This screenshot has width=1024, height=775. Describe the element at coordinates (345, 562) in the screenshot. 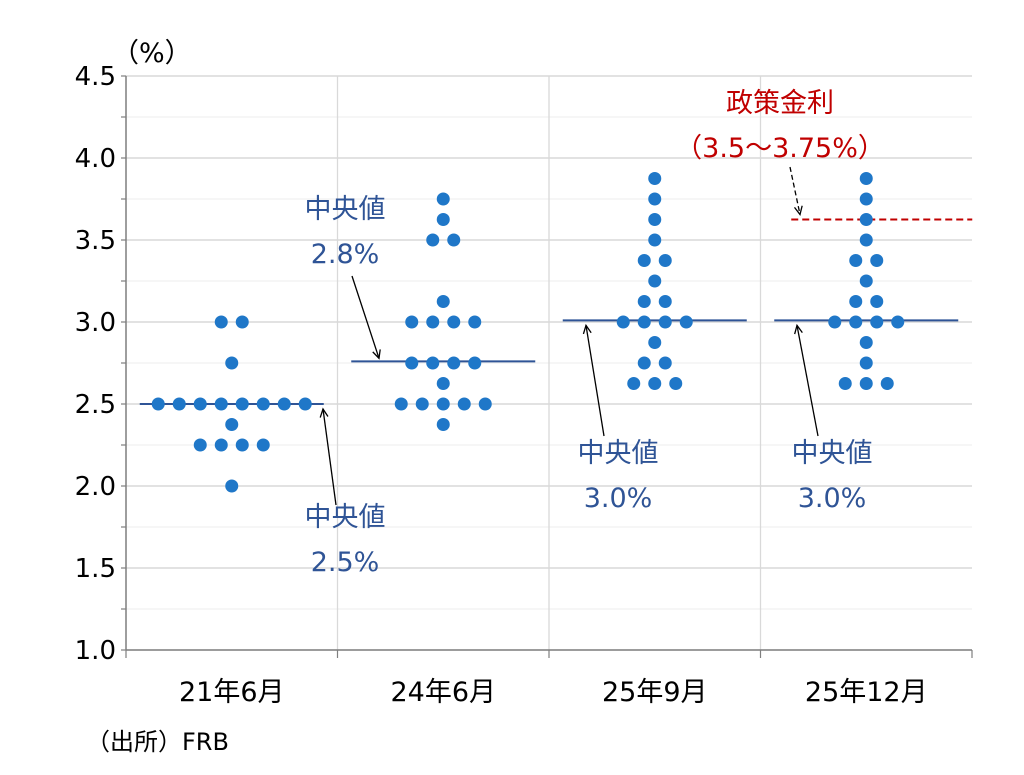

I see `annotation-value: 2.5%` at that location.